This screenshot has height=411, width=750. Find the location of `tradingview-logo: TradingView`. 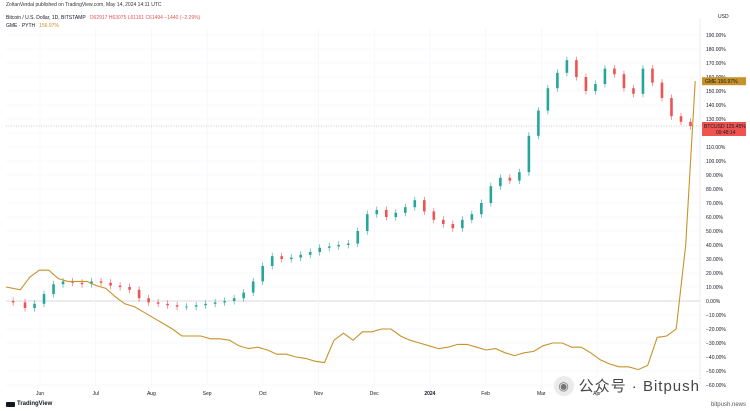

tradingview-logo: TradingView is located at coordinates (29, 404).